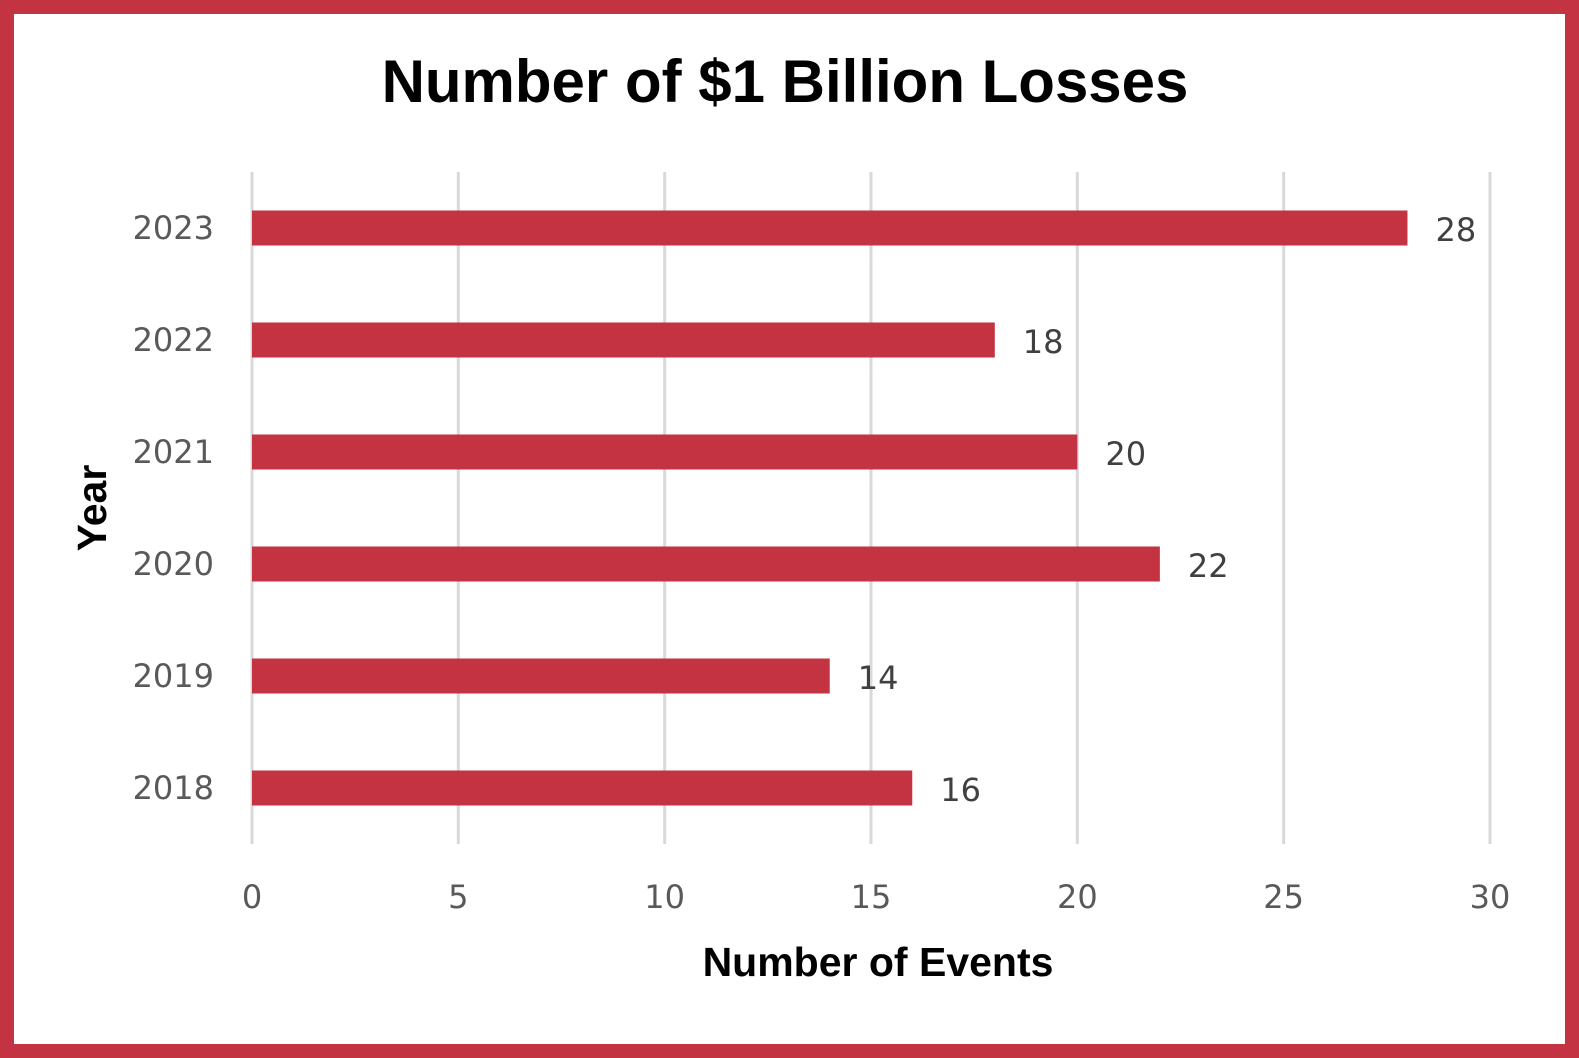 Image resolution: width=1579 pixels, height=1058 pixels. I want to click on bar-2022, so click(623, 340).